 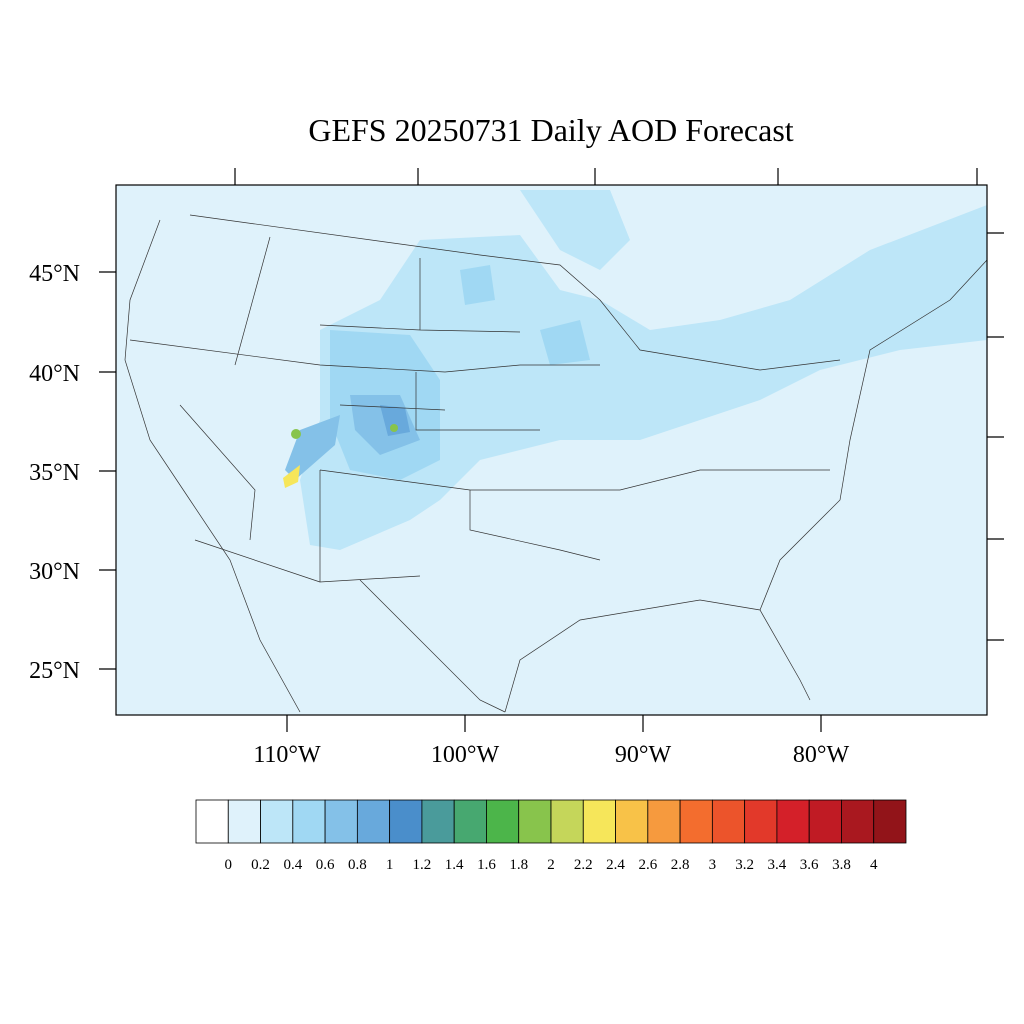 What do you see at coordinates (422, 865) in the screenshot?
I see `colorbar-label: 1.2` at bounding box center [422, 865].